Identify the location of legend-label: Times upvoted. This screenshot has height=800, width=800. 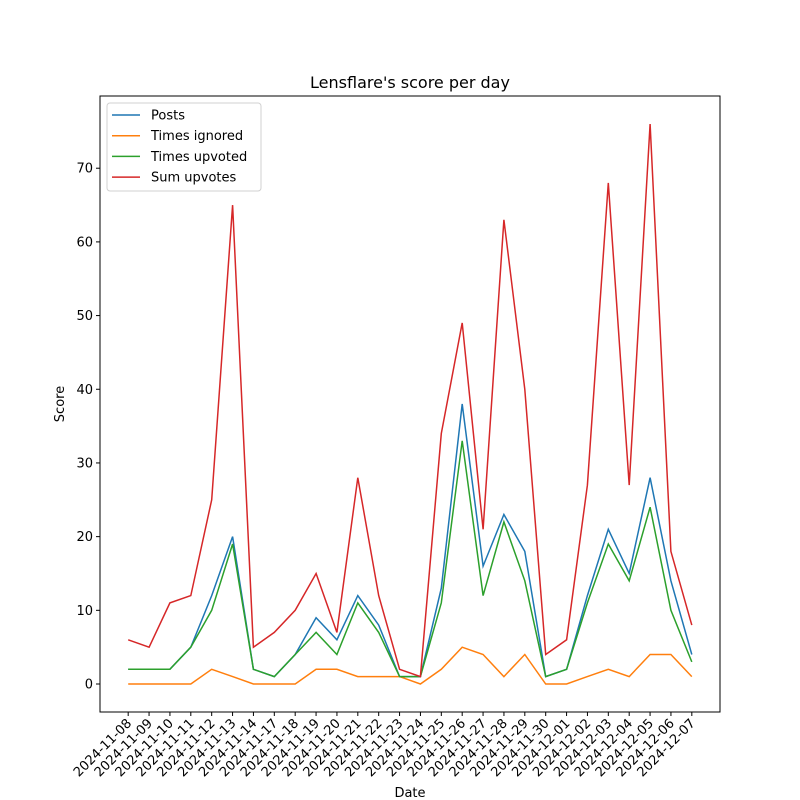
(198, 157).